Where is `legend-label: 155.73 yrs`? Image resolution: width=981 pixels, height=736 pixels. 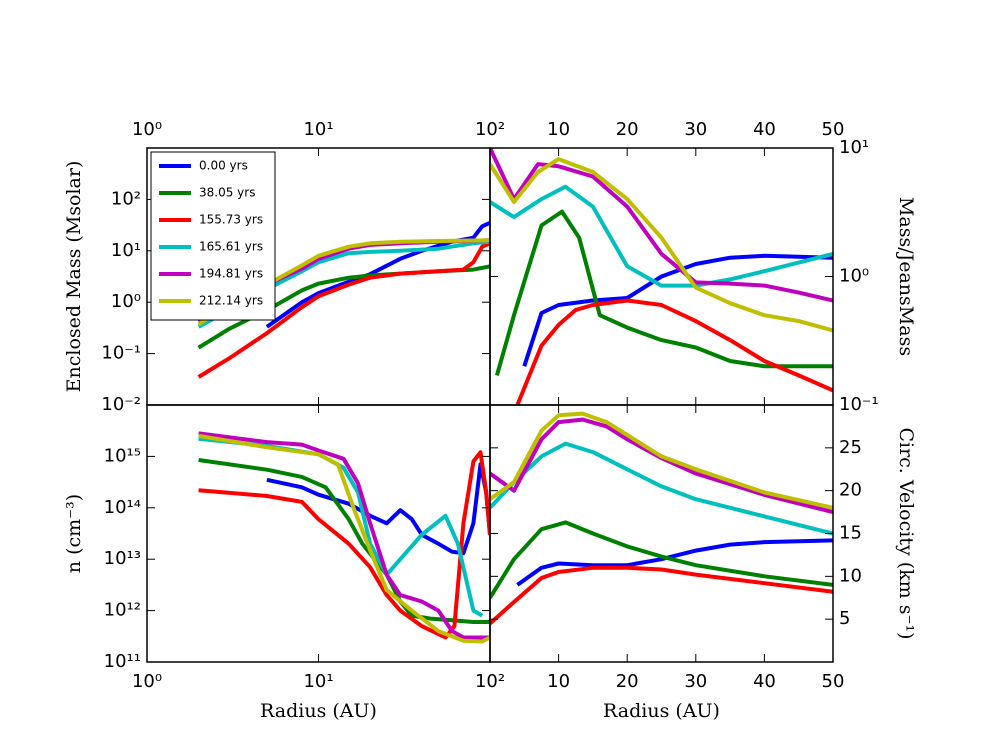 legend-label: 155.73 yrs is located at coordinates (231, 220).